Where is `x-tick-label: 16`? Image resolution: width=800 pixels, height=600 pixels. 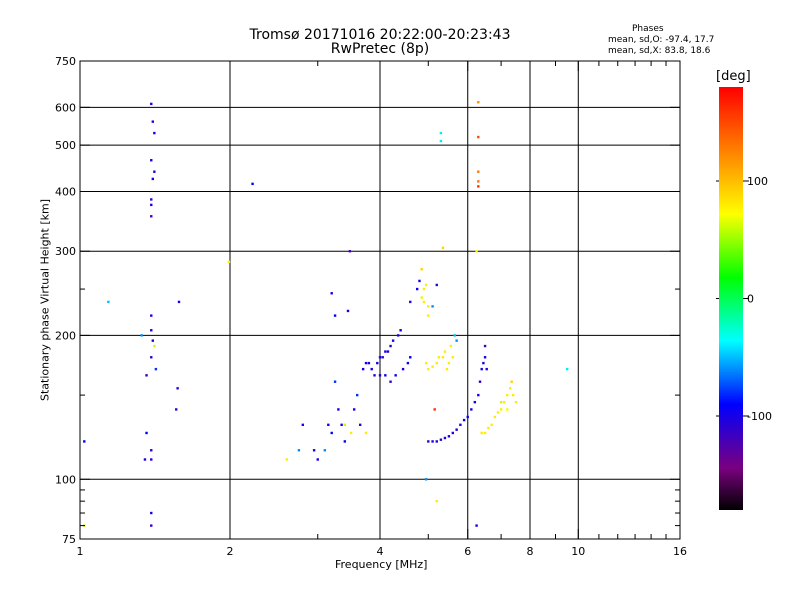
x-tick-label: 16 is located at coordinates (680, 551).